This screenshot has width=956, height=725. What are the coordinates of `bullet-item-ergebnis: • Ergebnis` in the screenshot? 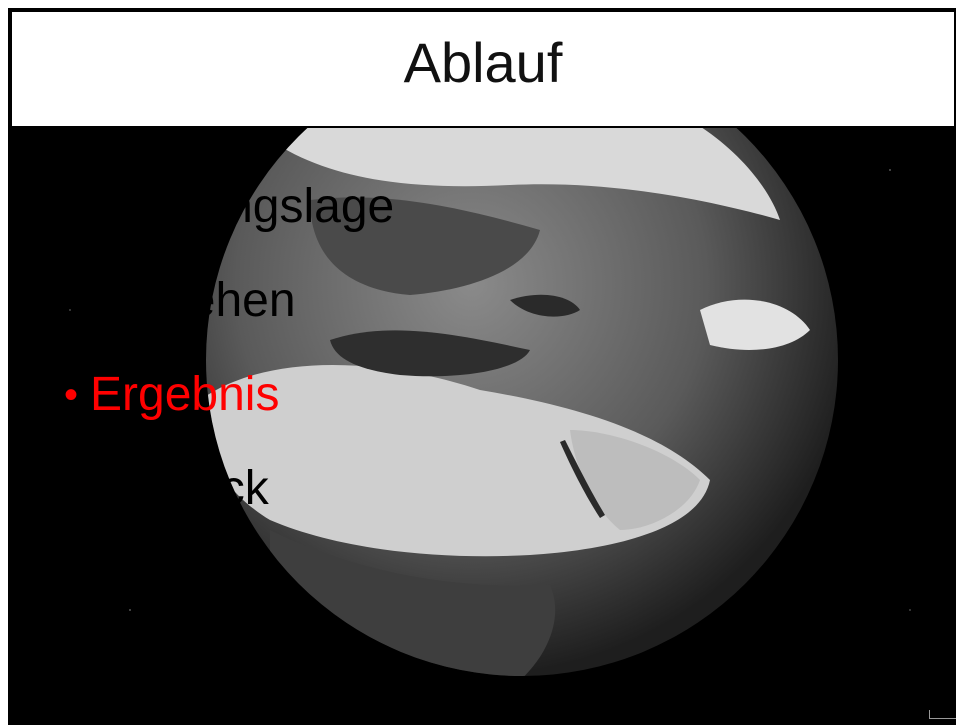 It's located at (229, 395).